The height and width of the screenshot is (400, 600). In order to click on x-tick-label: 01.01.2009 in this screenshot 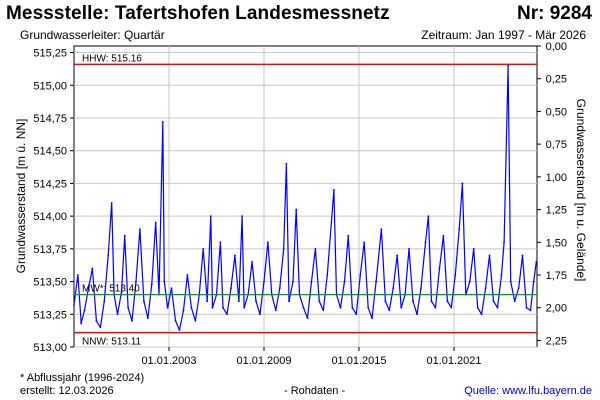, I will do `click(263, 361)`.